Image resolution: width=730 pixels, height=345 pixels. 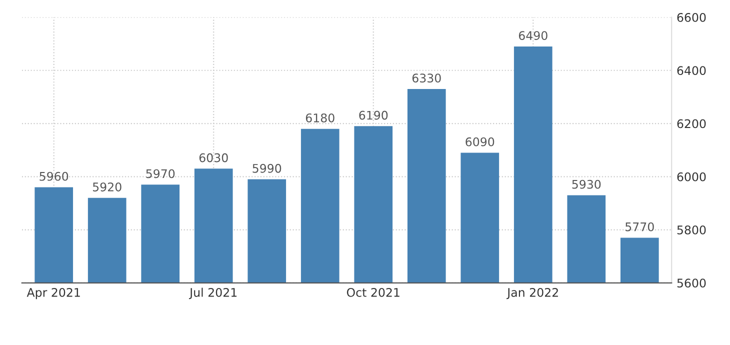 What do you see at coordinates (267, 168) in the screenshot?
I see `data-label: 5990` at bounding box center [267, 168].